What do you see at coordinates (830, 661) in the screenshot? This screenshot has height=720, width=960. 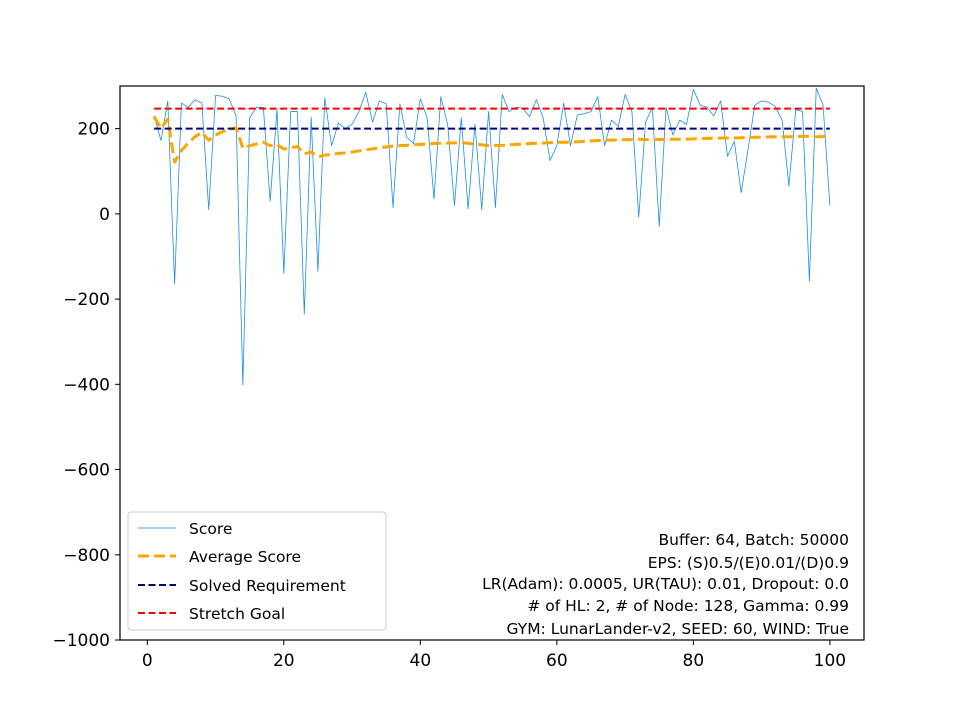 I see `x-tick-label: 100` at bounding box center [830, 661].